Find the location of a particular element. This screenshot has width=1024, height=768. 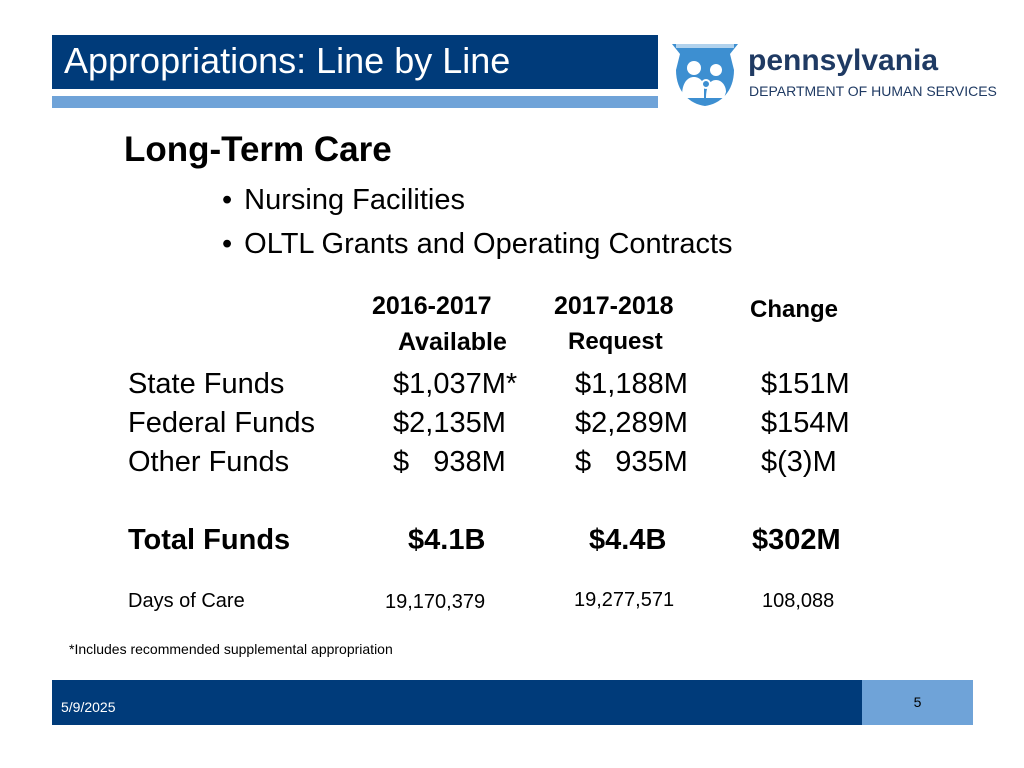

cell-days-available: 19,170,379 is located at coordinates (435, 602).